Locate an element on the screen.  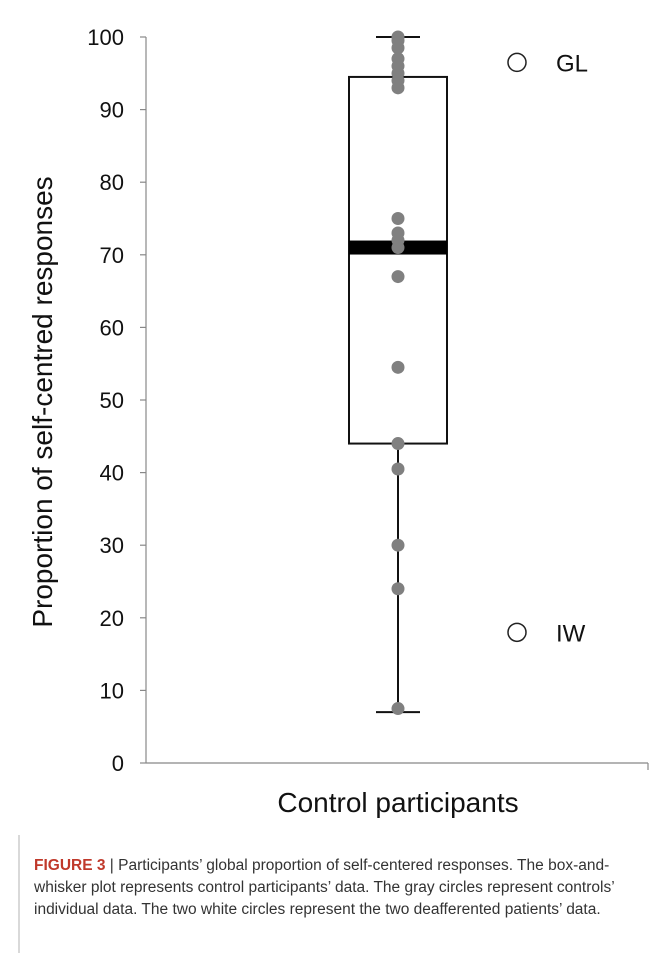
y-tick-label: 100 is located at coordinates (105, 37).